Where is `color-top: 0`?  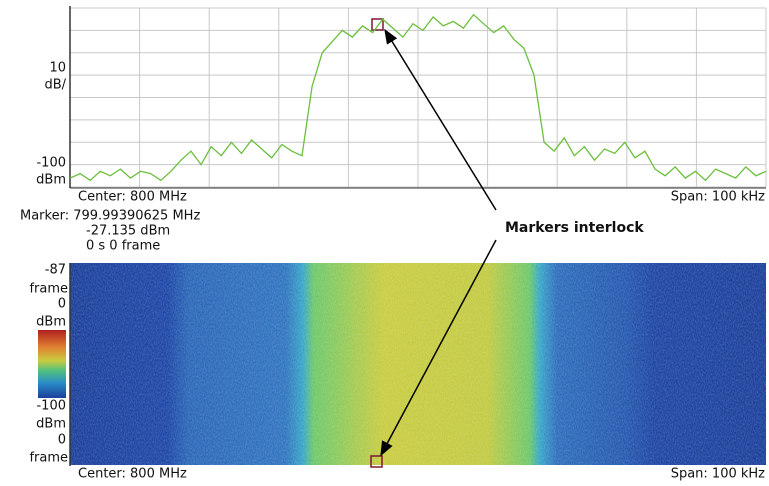 color-top: 0 is located at coordinates (62, 304).